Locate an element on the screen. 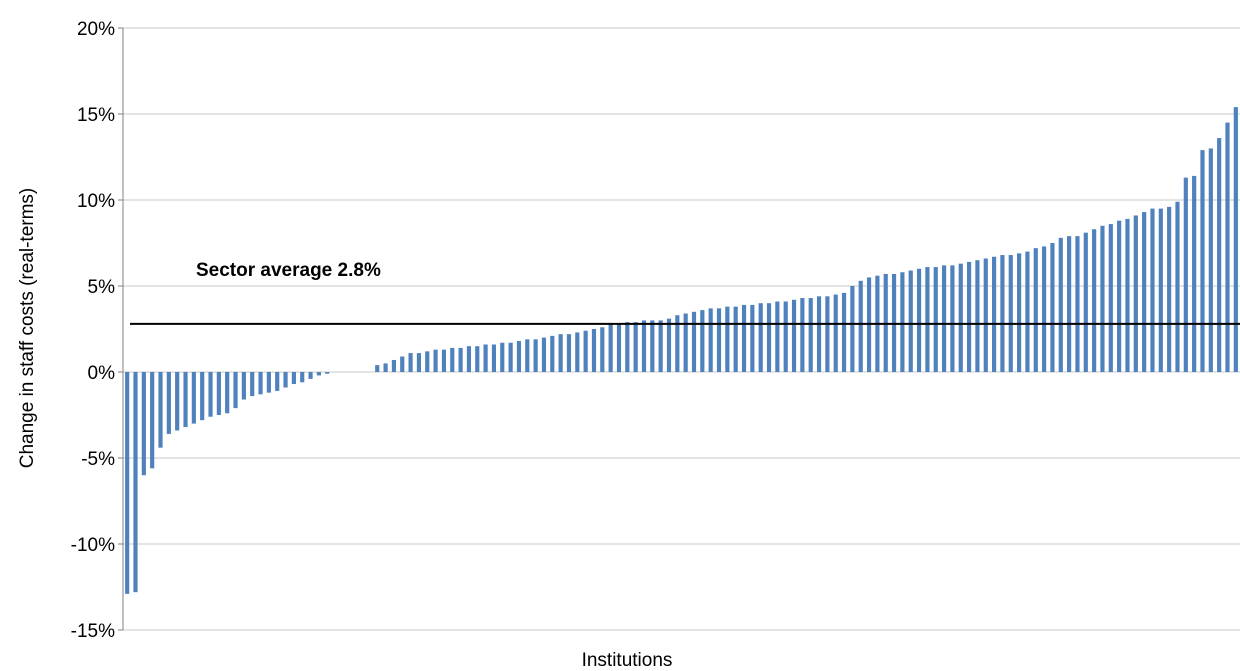 This screenshot has height=671, width=1240. y-tick-label: 0% is located at coordinates (102, 373).